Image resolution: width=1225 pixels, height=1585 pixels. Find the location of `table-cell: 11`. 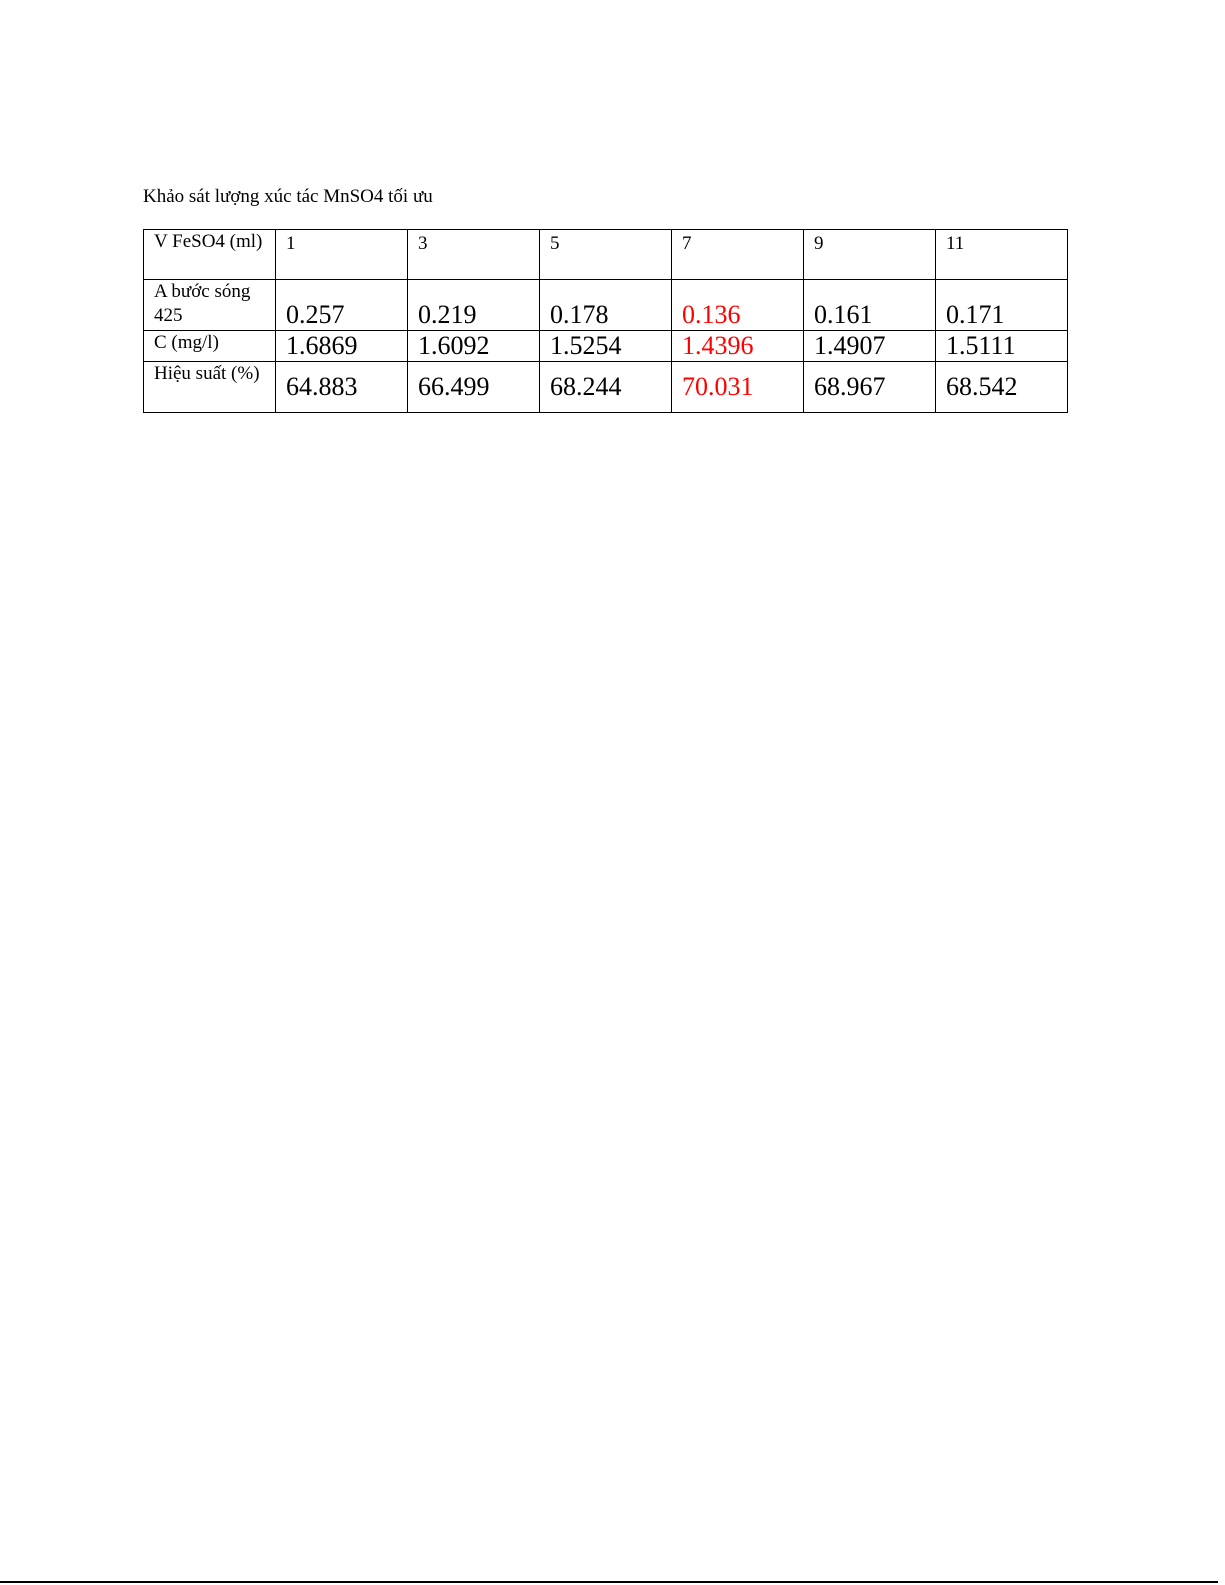

table-cell: 11 is located at coordinates (1001, 254).